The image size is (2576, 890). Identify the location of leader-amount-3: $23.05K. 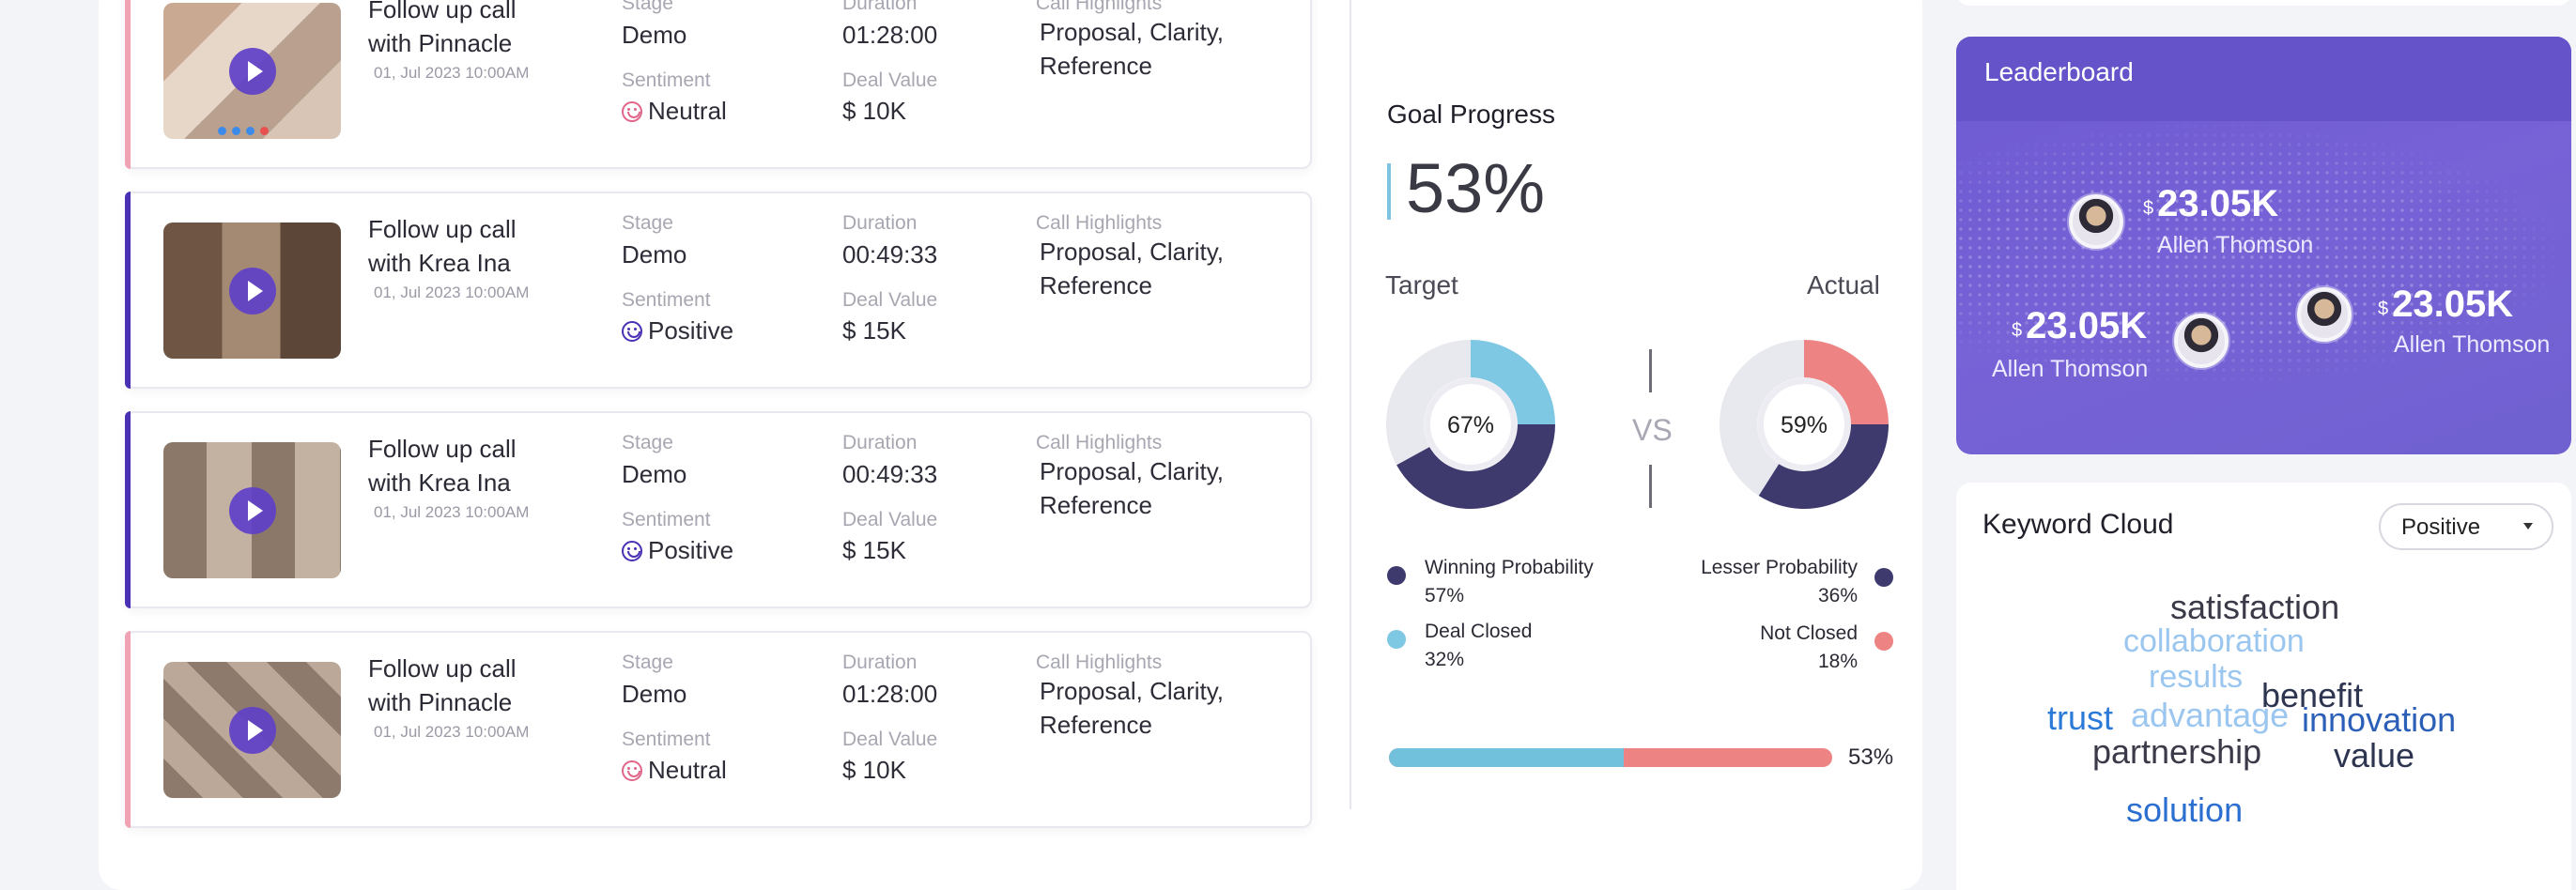
(2446, 304).